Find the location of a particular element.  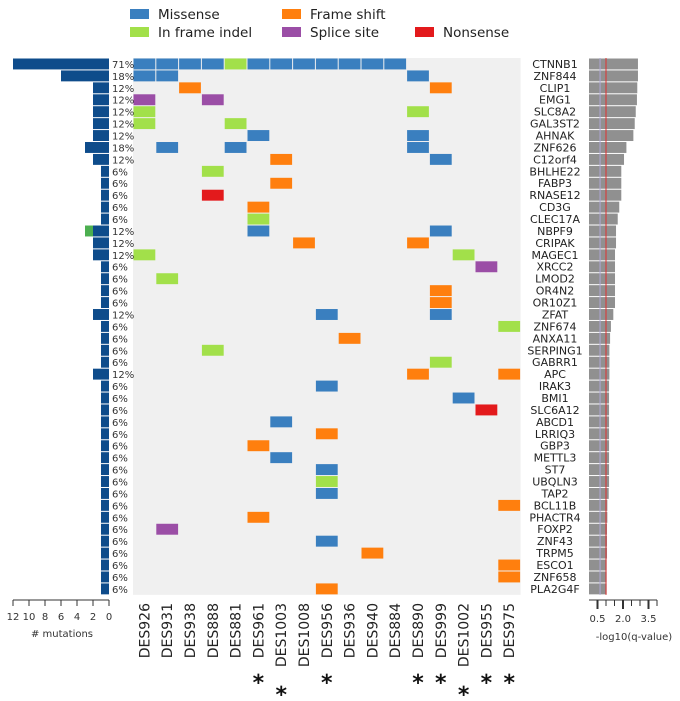

sample-label: DES955 is located at coordinates (487, 630).